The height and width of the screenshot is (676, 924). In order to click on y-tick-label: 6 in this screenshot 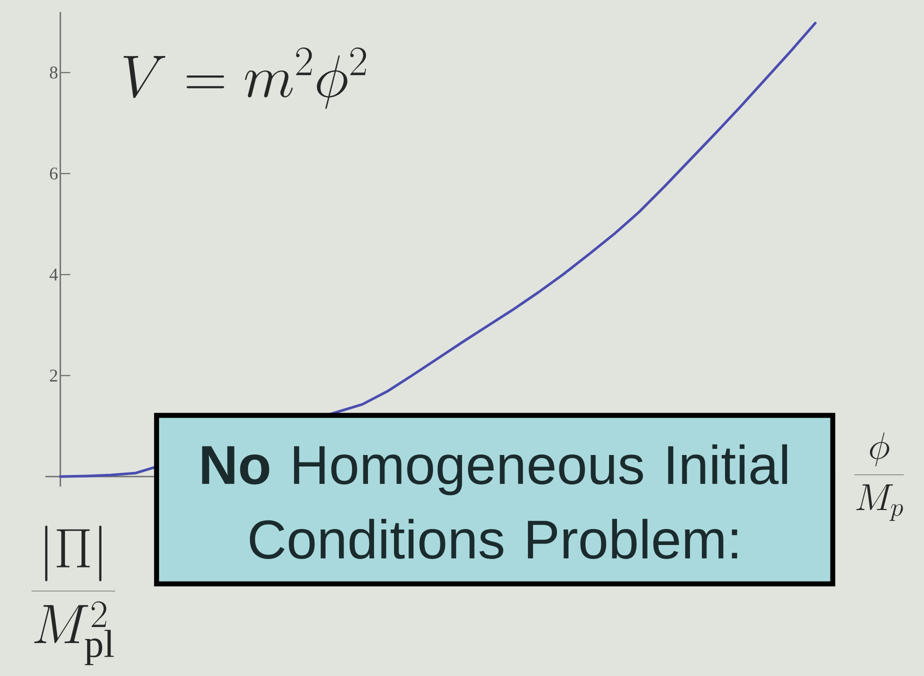, I will do `click(54, 173)`.